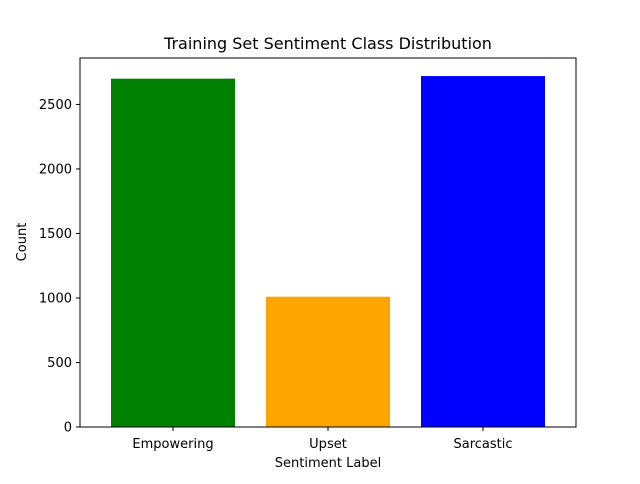 The height and width of the screenshot is (484, 640). Describe the element at coordinates (55, 169) in the screenshot. I see `y-tick-label-2000: 2000` at that location.